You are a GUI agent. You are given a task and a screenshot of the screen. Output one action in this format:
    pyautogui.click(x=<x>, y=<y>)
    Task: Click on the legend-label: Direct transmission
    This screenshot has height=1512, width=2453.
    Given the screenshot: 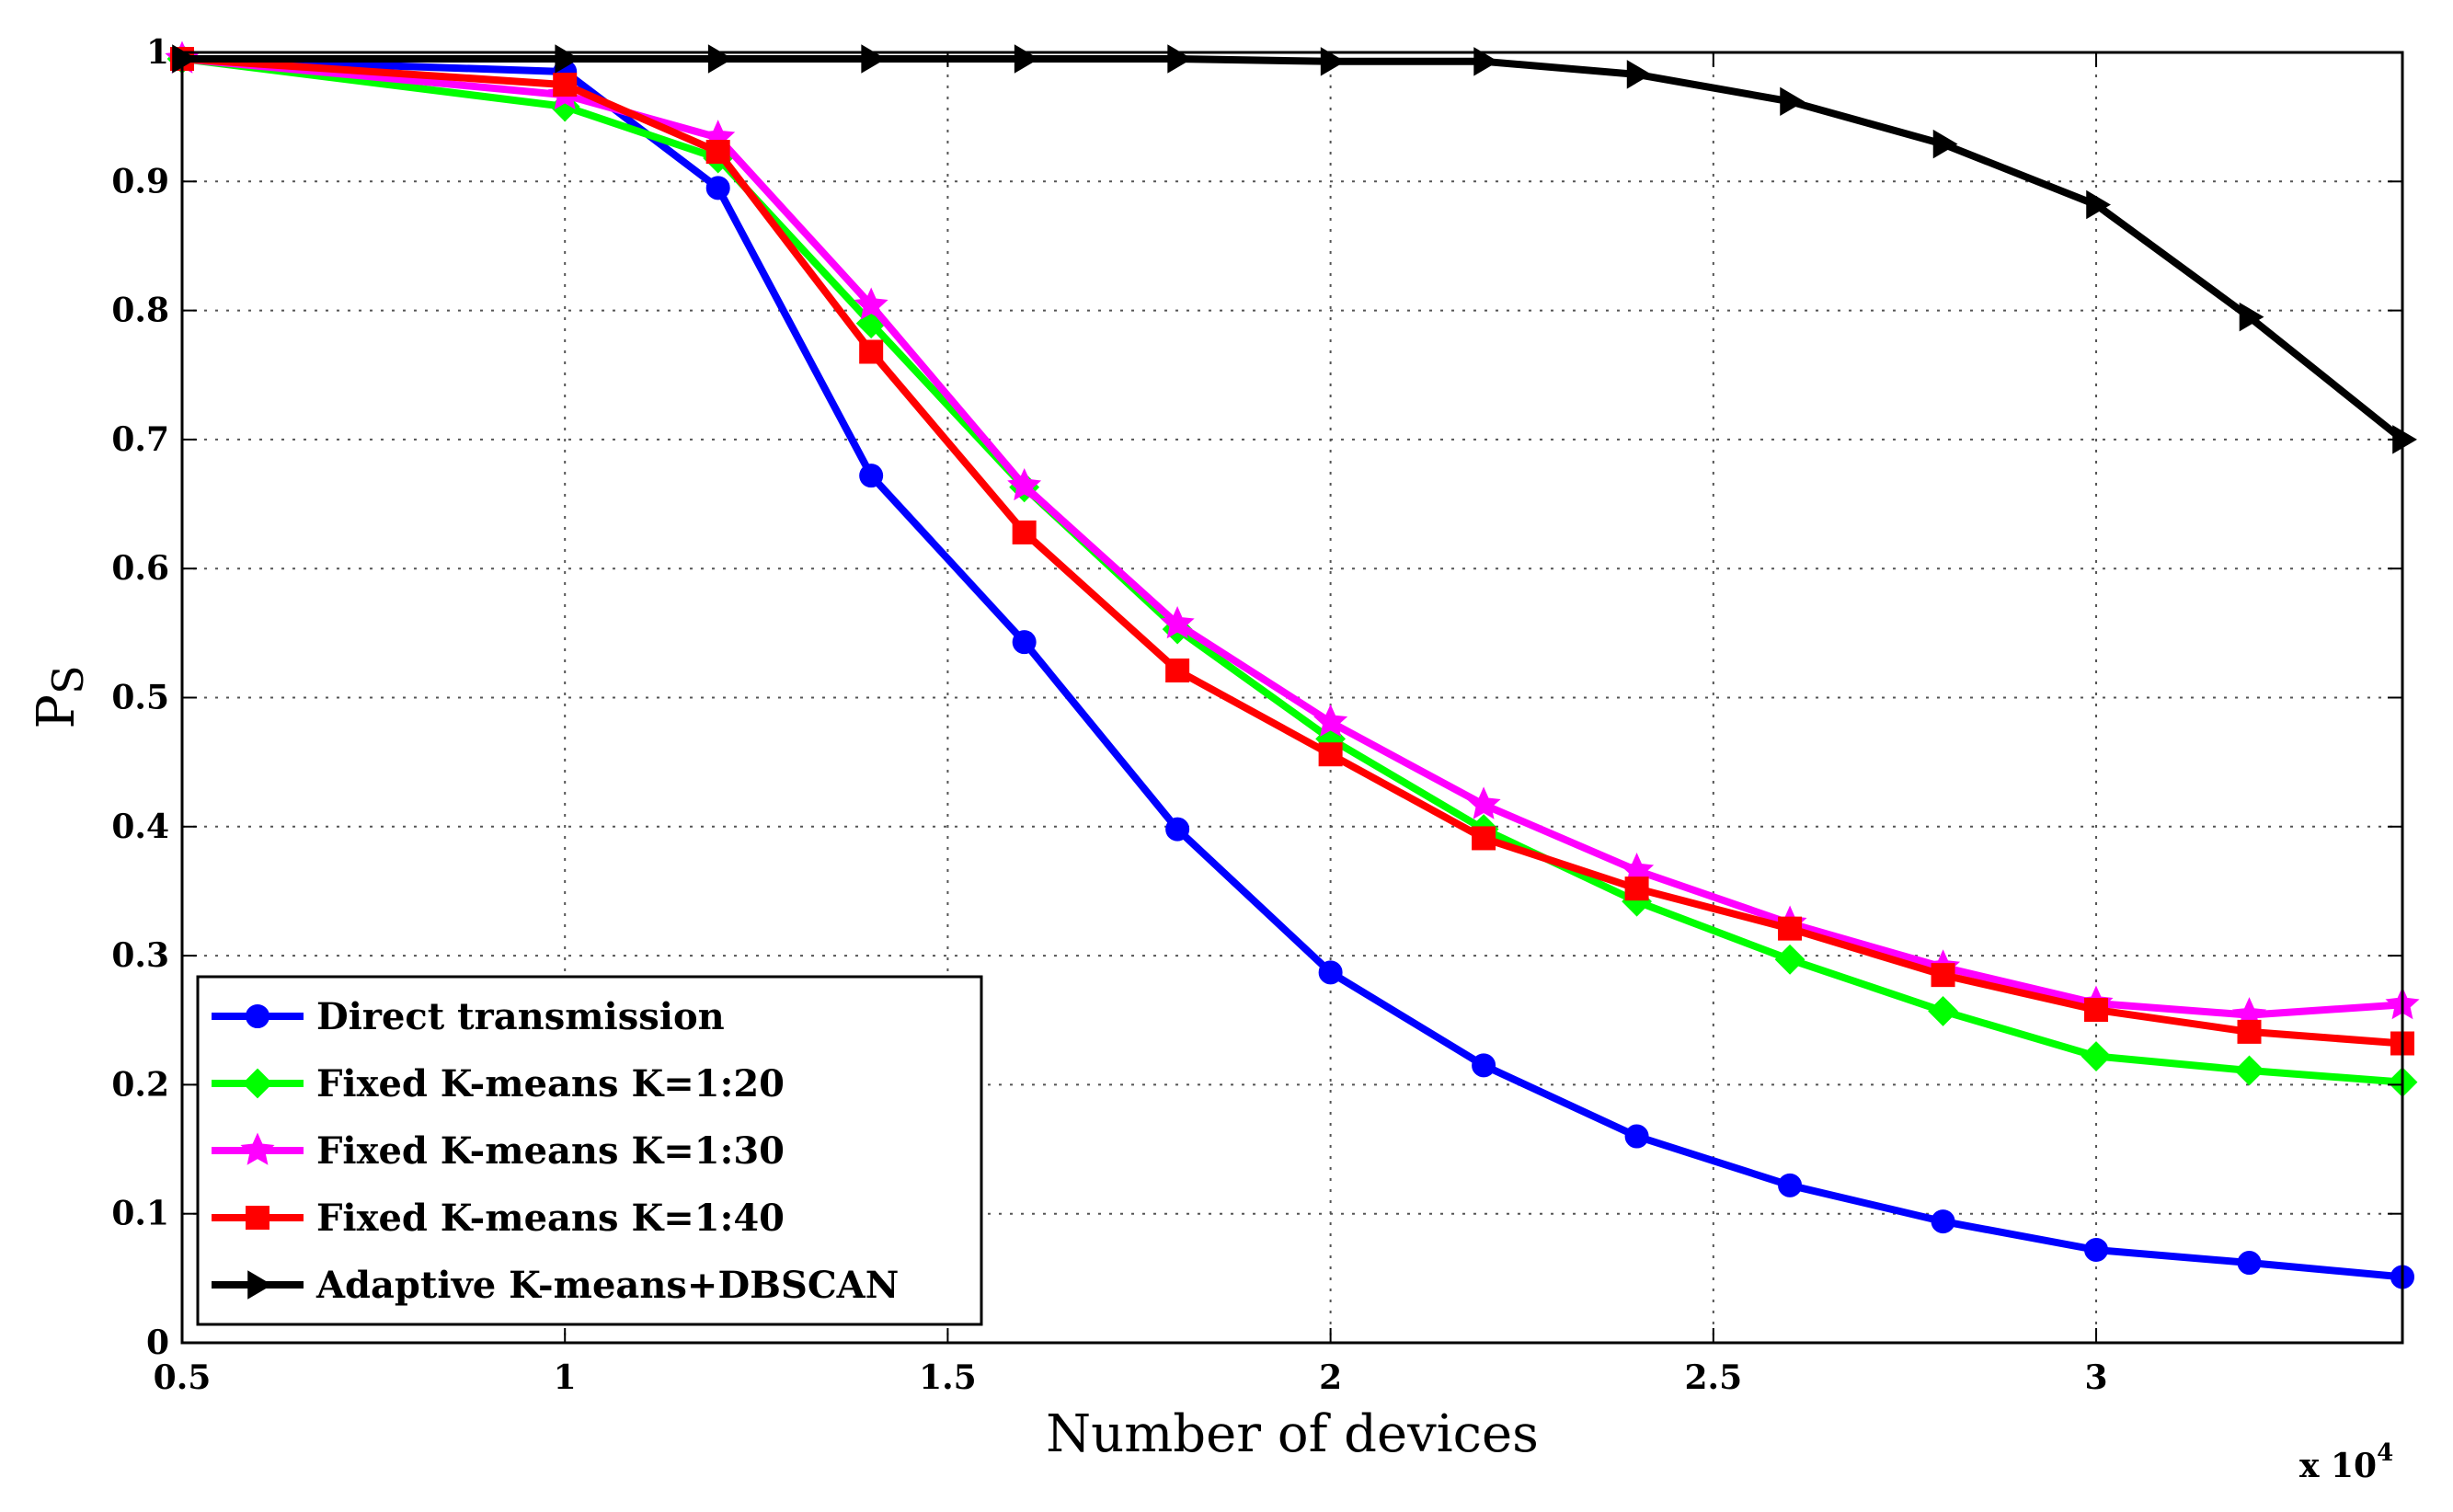 What is the action you would take?
    pyautogui.click(x=520, y=1016)
    